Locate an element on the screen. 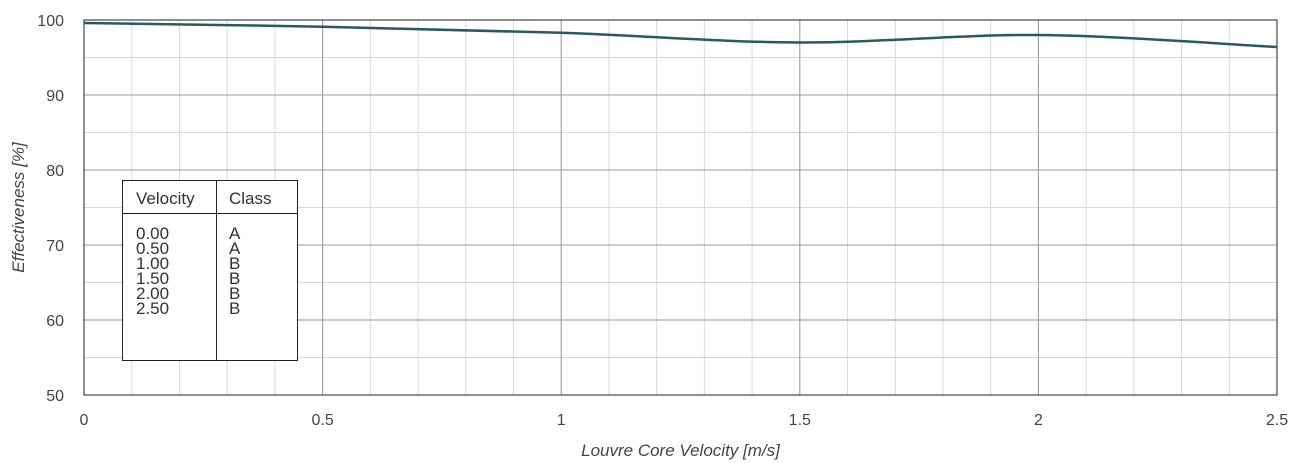 The image size is (1306, 463). velocity-column: 0.00 0.50 1.00 1.50 2.00 2.50 is located at coordinates (170, 287).